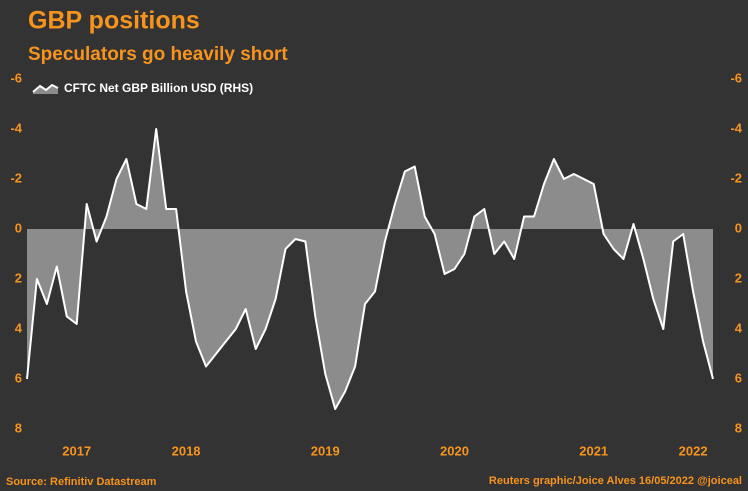 This screenshot has height=491, width=748. What do you see at coordinates (76, 450) in the screenshot?
I see `x-tick-label: 2017` at bounding box center [76, 450].